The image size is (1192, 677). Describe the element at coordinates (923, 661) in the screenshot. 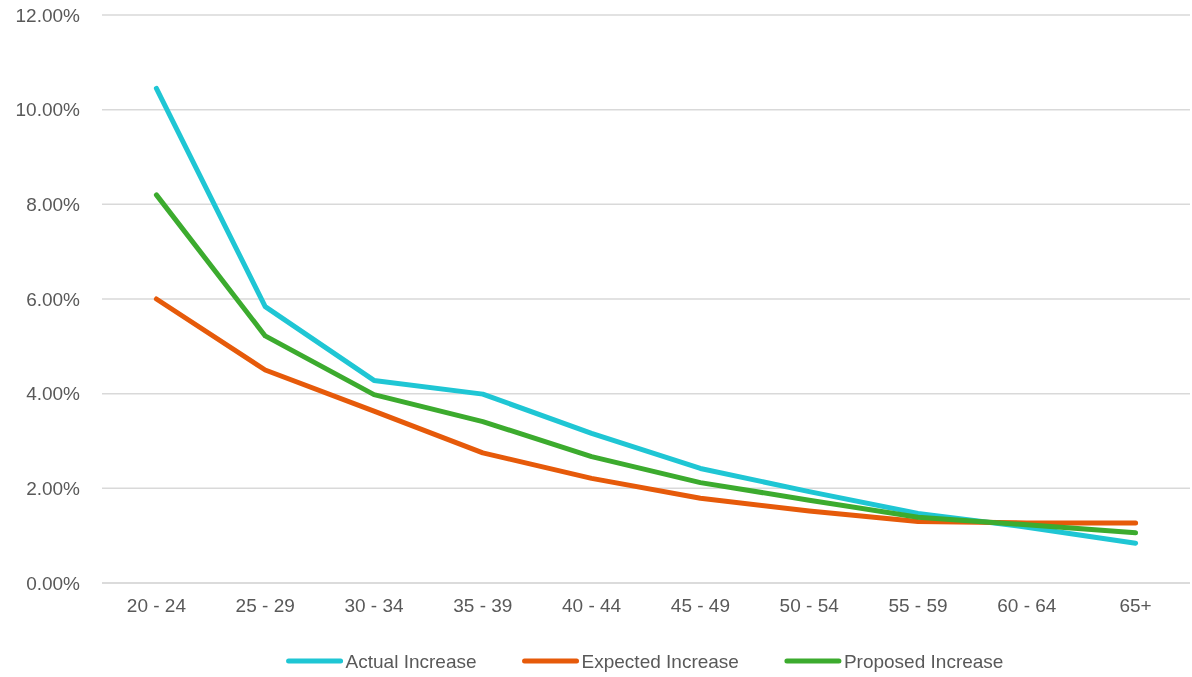

I see `legend-label: Proposed Increase` at that location.